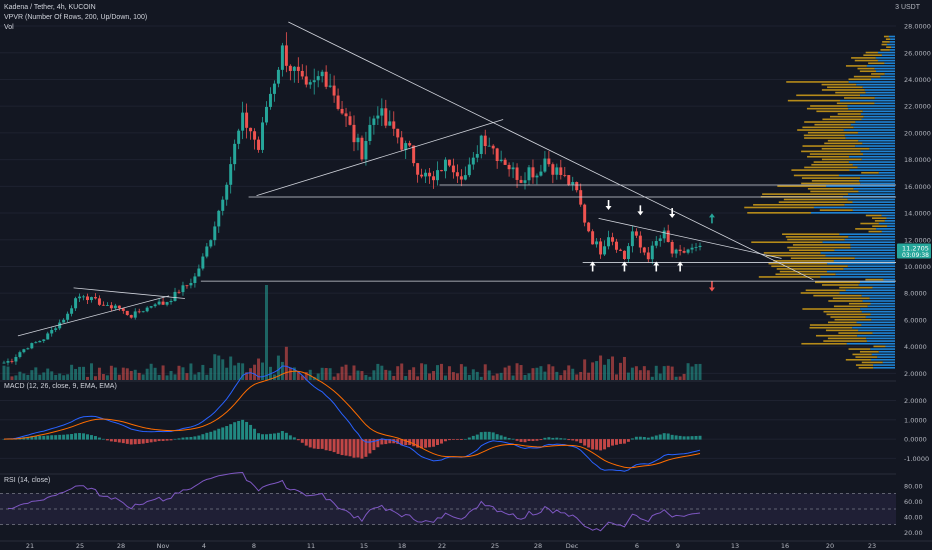 The width and height of the screenshot is (932, 550). Describe the element at coordinates (9, 27) in the screenshot. I see `vol-label: Vol` at that location.